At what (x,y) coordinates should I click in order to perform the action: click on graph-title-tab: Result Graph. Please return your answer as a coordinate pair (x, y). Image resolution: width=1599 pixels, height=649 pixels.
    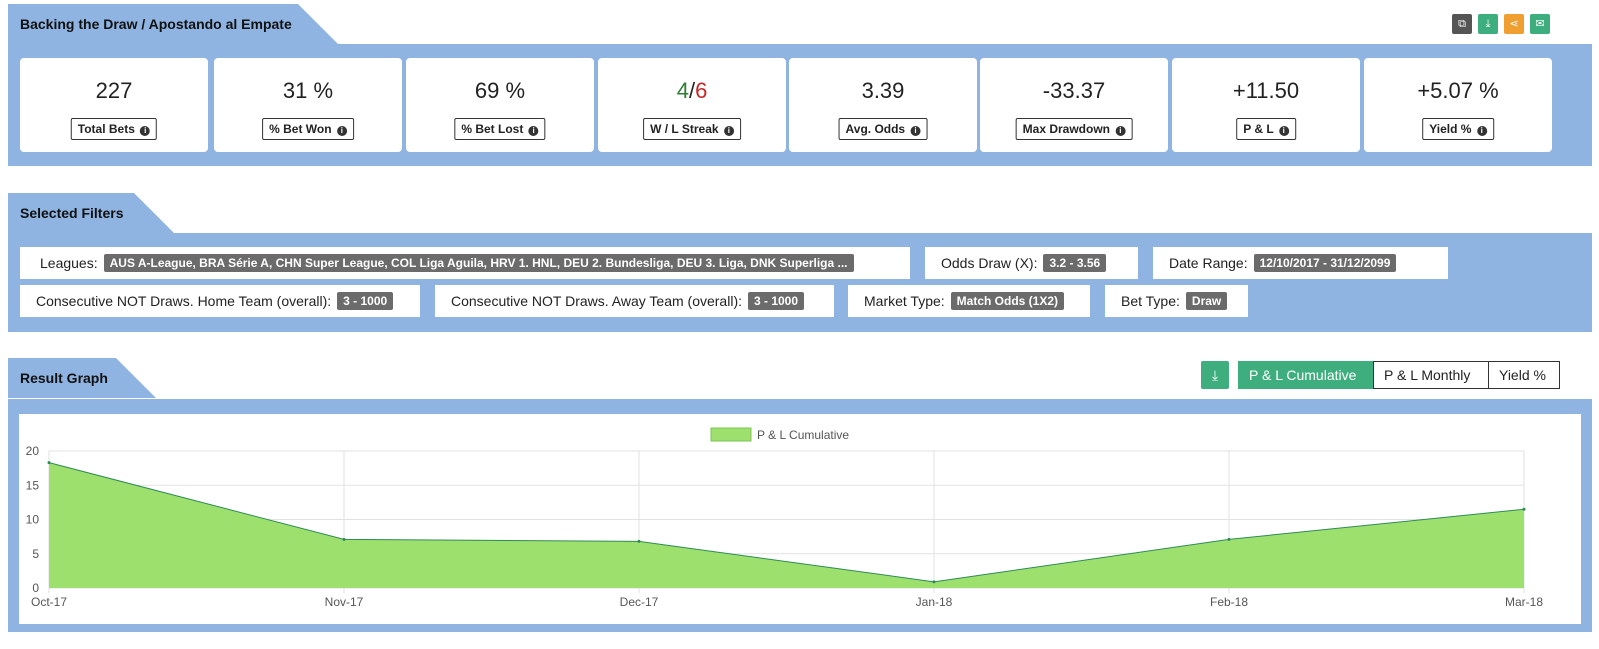
    Looking at the image, I should click on (82, 378).